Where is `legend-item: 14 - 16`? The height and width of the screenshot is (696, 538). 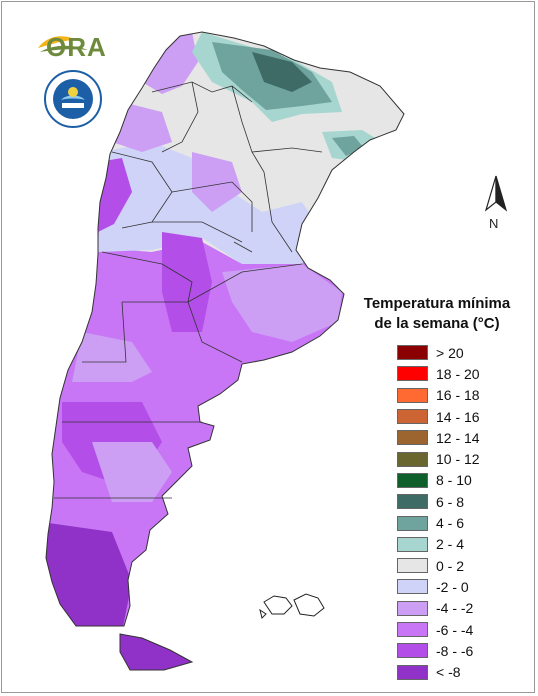
legend-item: 14 - 16 is located at coordinates (464, 416).